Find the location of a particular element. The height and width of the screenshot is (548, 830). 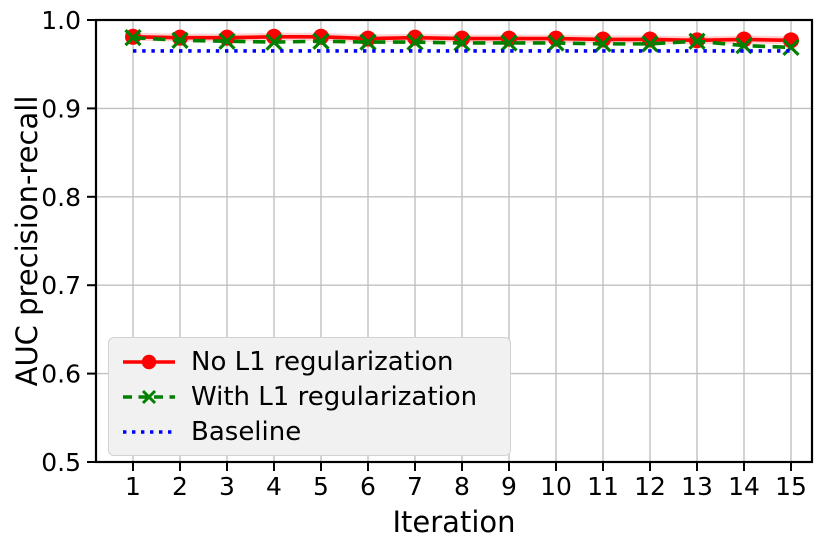

y-tick-label: 0.7 is located at coordinates (61, 285).